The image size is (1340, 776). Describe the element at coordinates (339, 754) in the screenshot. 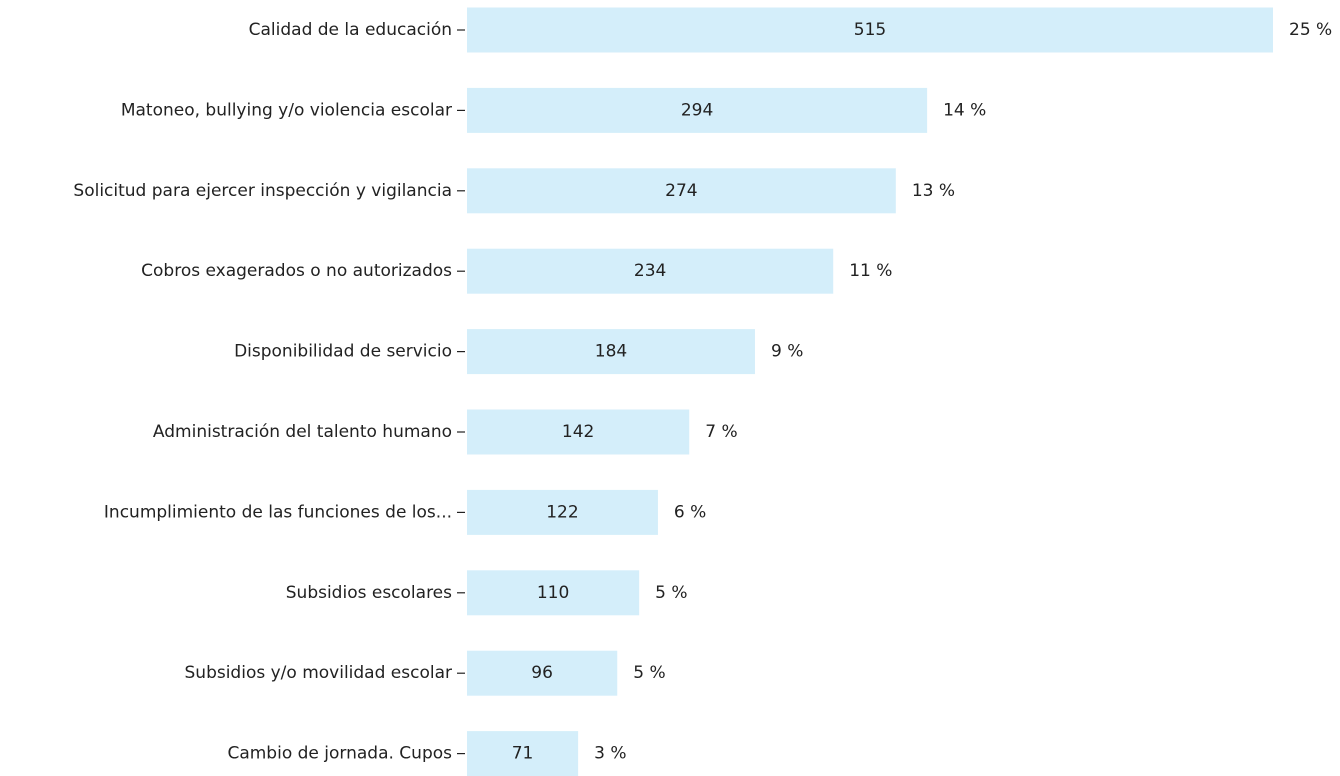

I see `category-label: Cambio de jornada. Cupos` at that location.